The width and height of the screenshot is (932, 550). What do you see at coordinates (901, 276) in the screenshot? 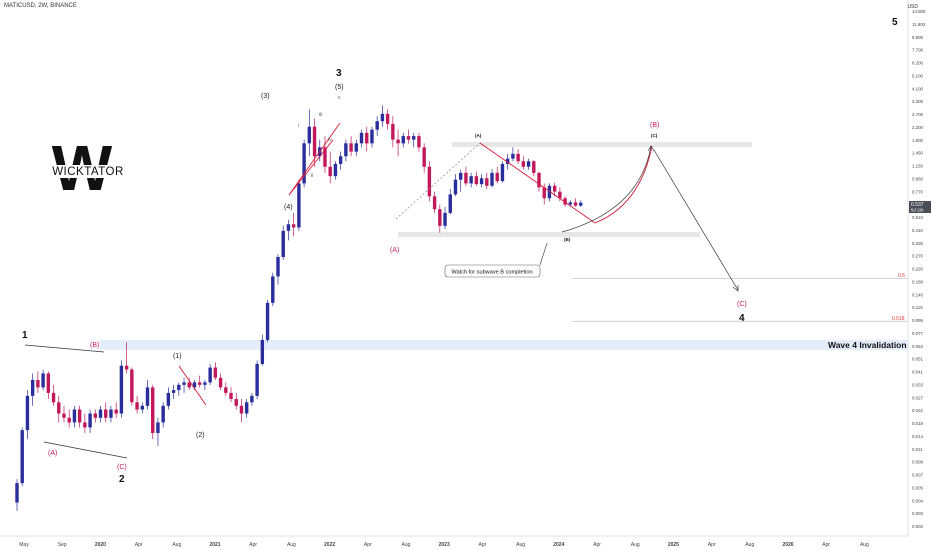
I see `fib-0.5-label: 0.5` at bounding box center [901, 276].